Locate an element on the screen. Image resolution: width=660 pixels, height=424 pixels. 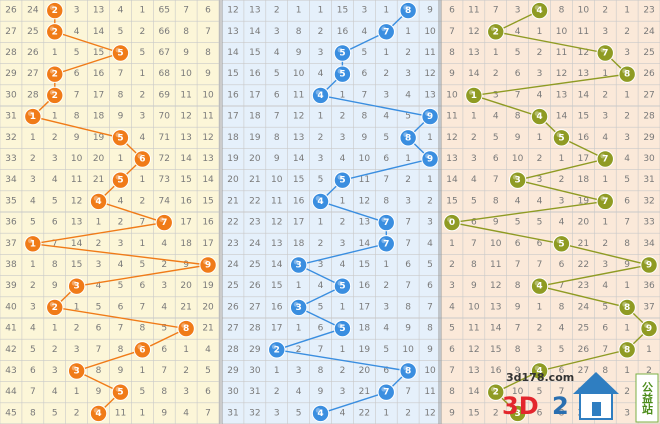
left-cell: 26 is located at coordinates (33, 53).